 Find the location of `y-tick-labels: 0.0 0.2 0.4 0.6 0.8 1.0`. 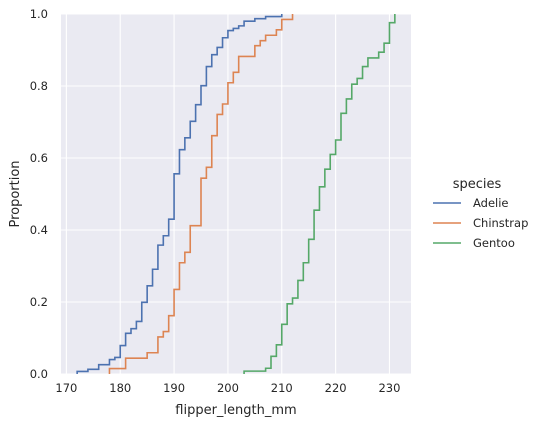

y-tick-labels: 0.0 0.2 0.4 0.6 0.8 1.0 is located at coordinates (39, 194).